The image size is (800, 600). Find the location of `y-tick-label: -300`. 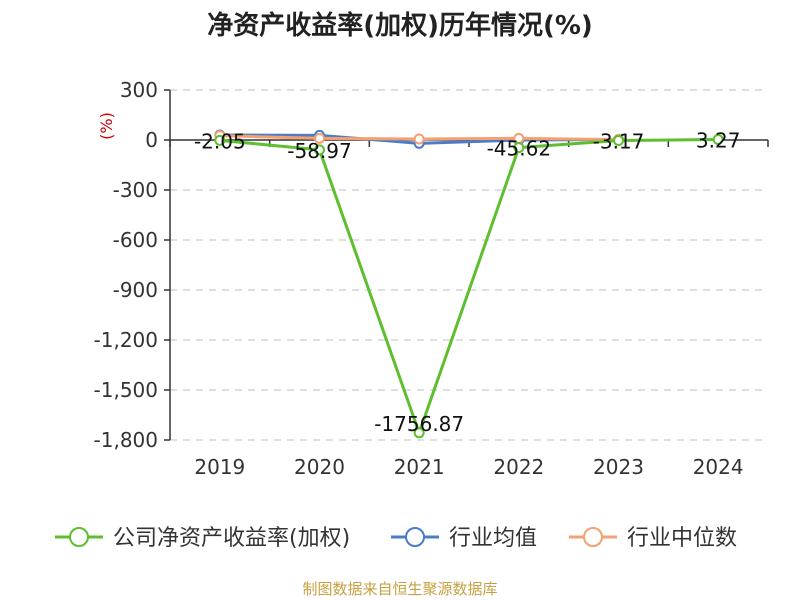

y-tick-label: -300 is located at coordinates (135, 190).